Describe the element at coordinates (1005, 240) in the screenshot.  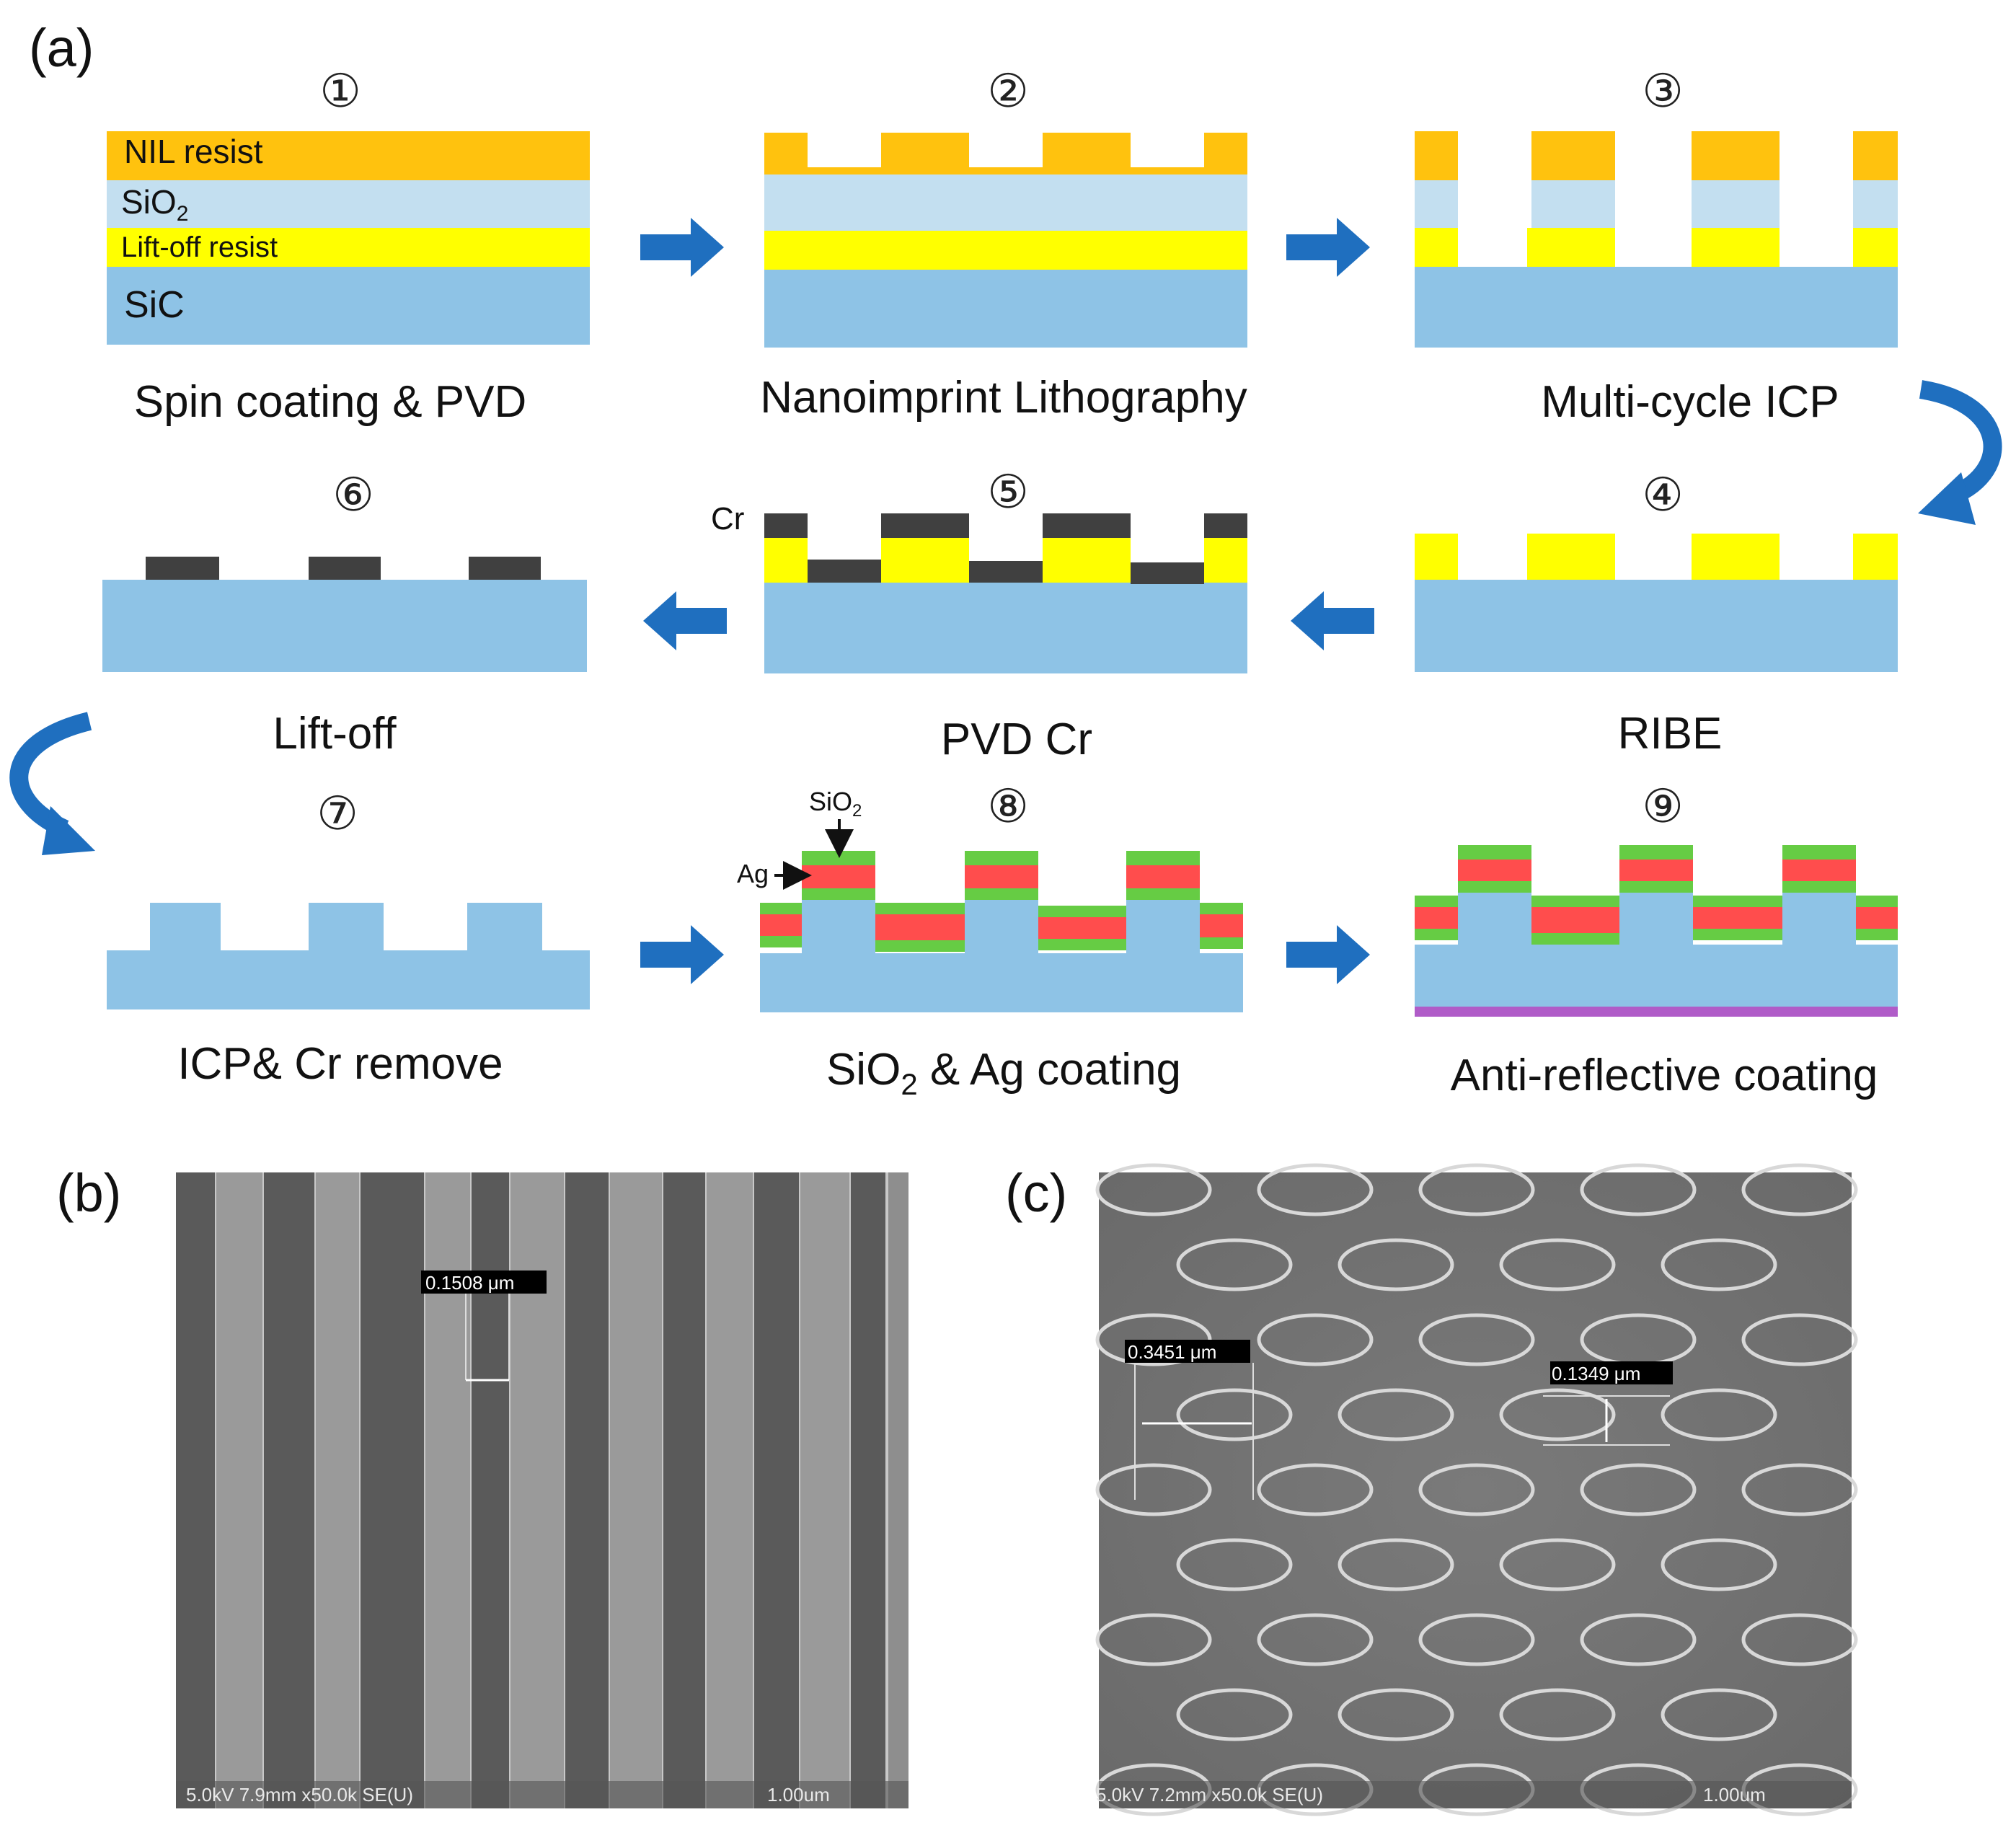
I see `step-2-diagram` at that location.